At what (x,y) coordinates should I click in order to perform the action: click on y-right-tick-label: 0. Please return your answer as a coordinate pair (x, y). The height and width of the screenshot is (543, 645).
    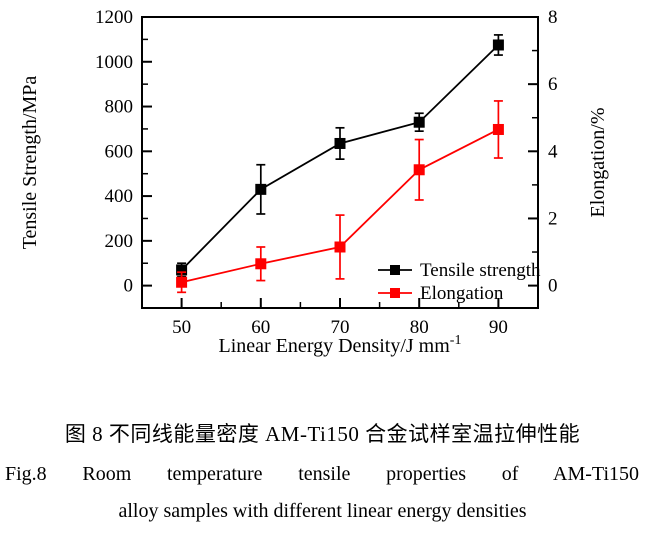
    Looking at the image, I should click on (553, 286).